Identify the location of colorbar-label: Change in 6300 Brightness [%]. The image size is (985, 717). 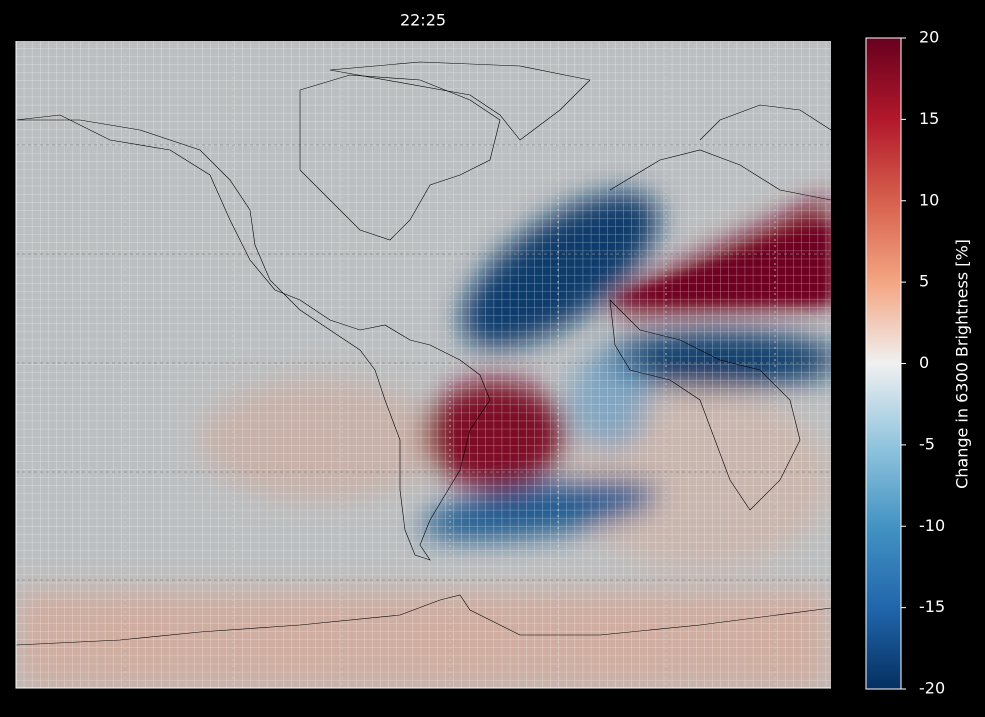
(962, 364).